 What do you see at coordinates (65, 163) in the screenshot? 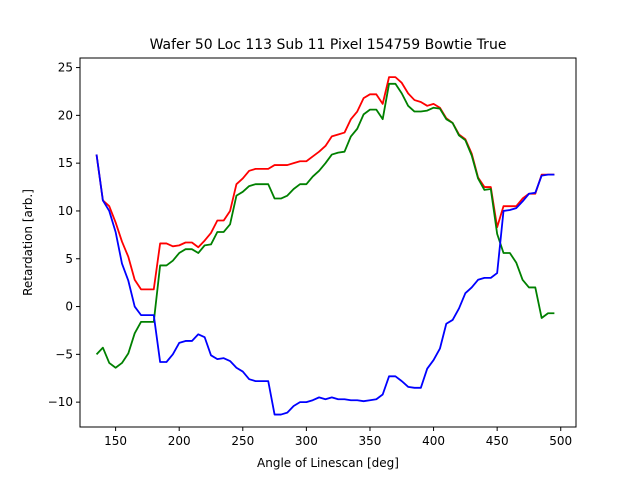
I see `y-tick-label: 15` at bounding box center [65, 163].